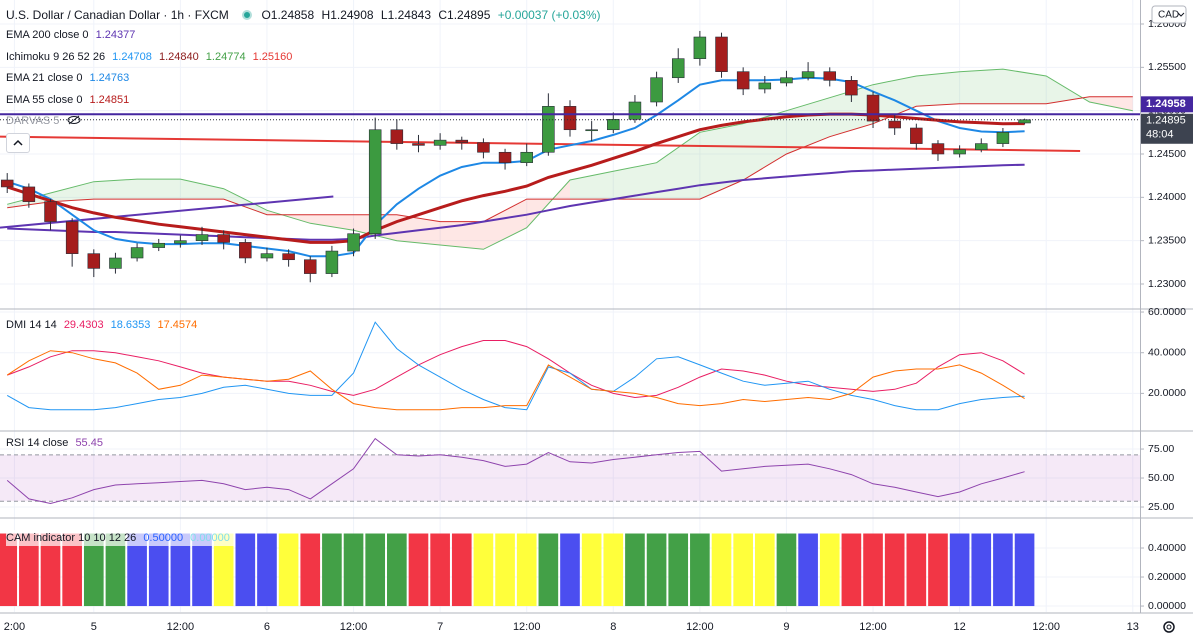  What do you see at coordinates (72, 35) in the screenshot?
I see `indicator-legend: EMA 200 close 0 1.24377` at bounding box center [72, 35].